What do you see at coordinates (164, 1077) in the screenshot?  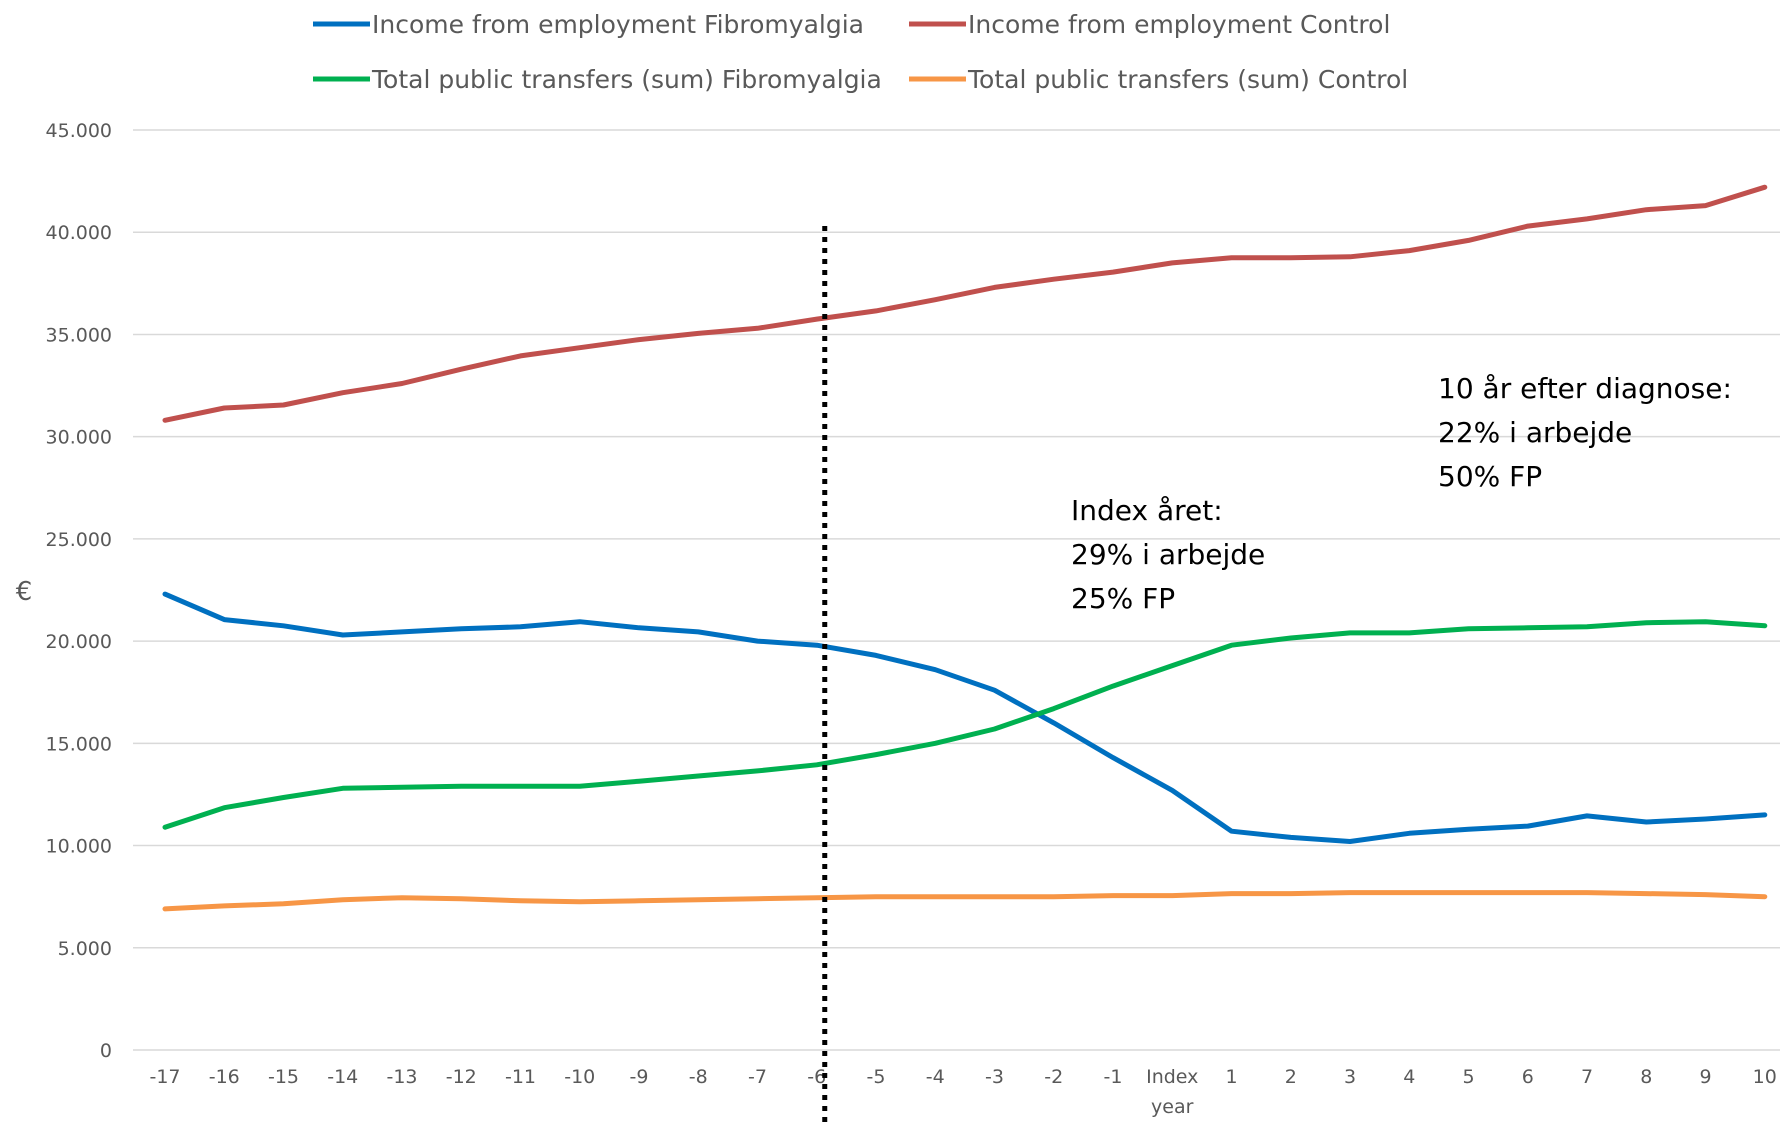 I see `x-tick-label: -17` at bounding box center [164, 1077].